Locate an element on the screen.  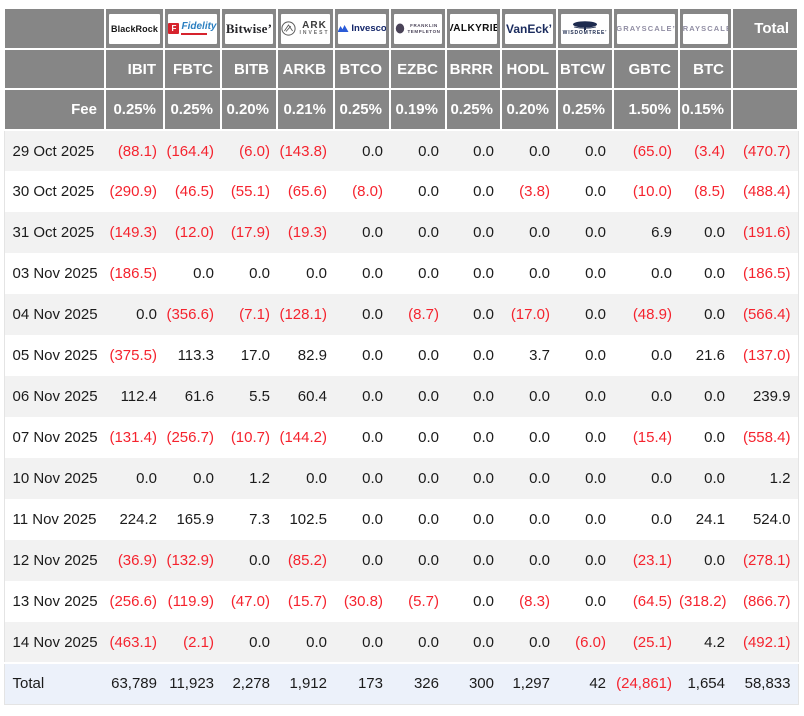
flow-value-cell: (256.6) is located at coordinates (134, 601).